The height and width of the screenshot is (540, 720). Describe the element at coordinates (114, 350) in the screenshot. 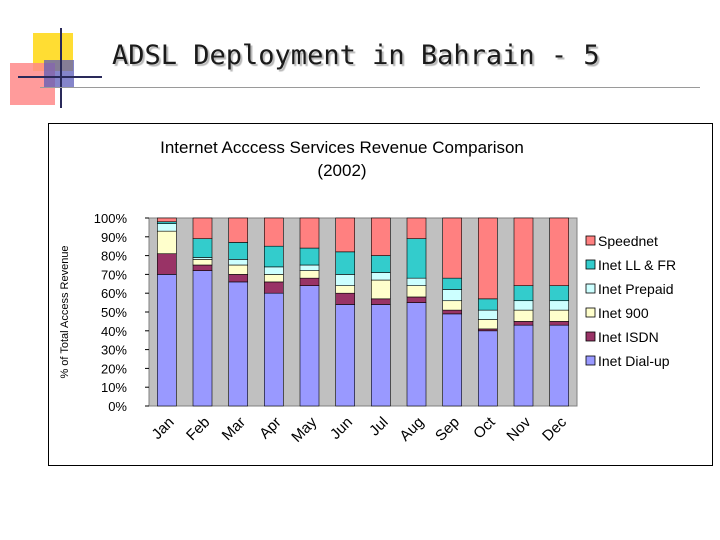

I see `y-tick-label: 30%` at that location.